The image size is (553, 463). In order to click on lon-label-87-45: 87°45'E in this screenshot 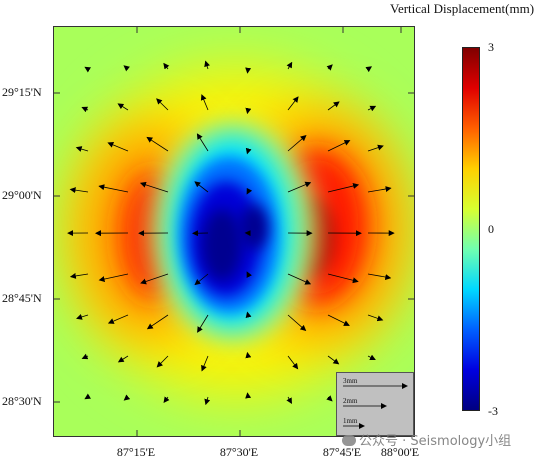, I will do `click(342, 452)`.